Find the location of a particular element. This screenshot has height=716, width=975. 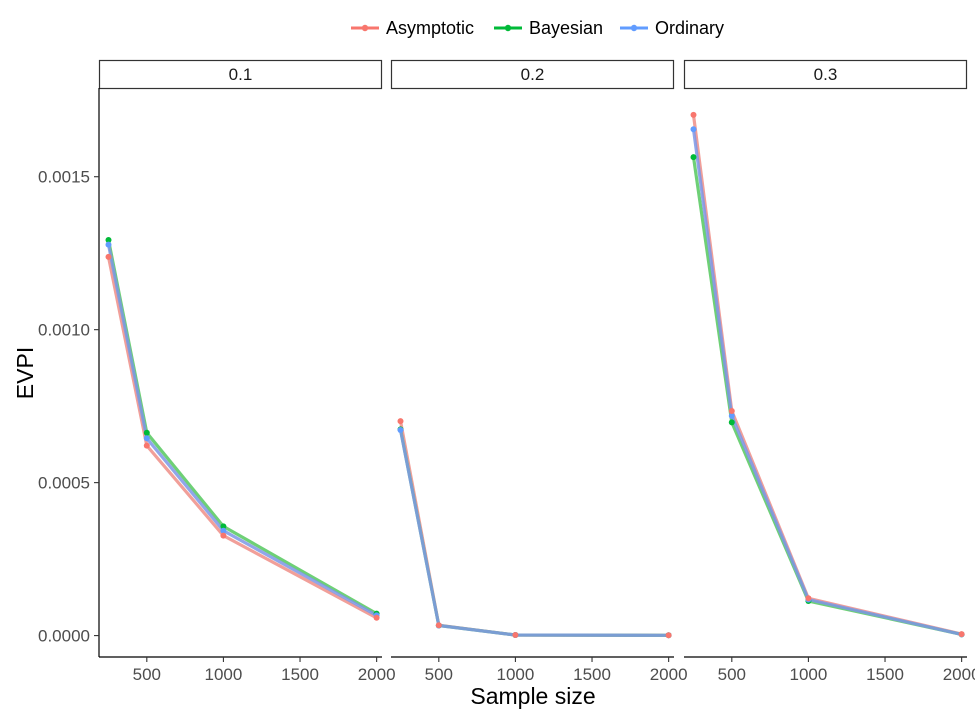

legend: Asymptotic Bayesian Ordinary is located at coordinates (537, 28).